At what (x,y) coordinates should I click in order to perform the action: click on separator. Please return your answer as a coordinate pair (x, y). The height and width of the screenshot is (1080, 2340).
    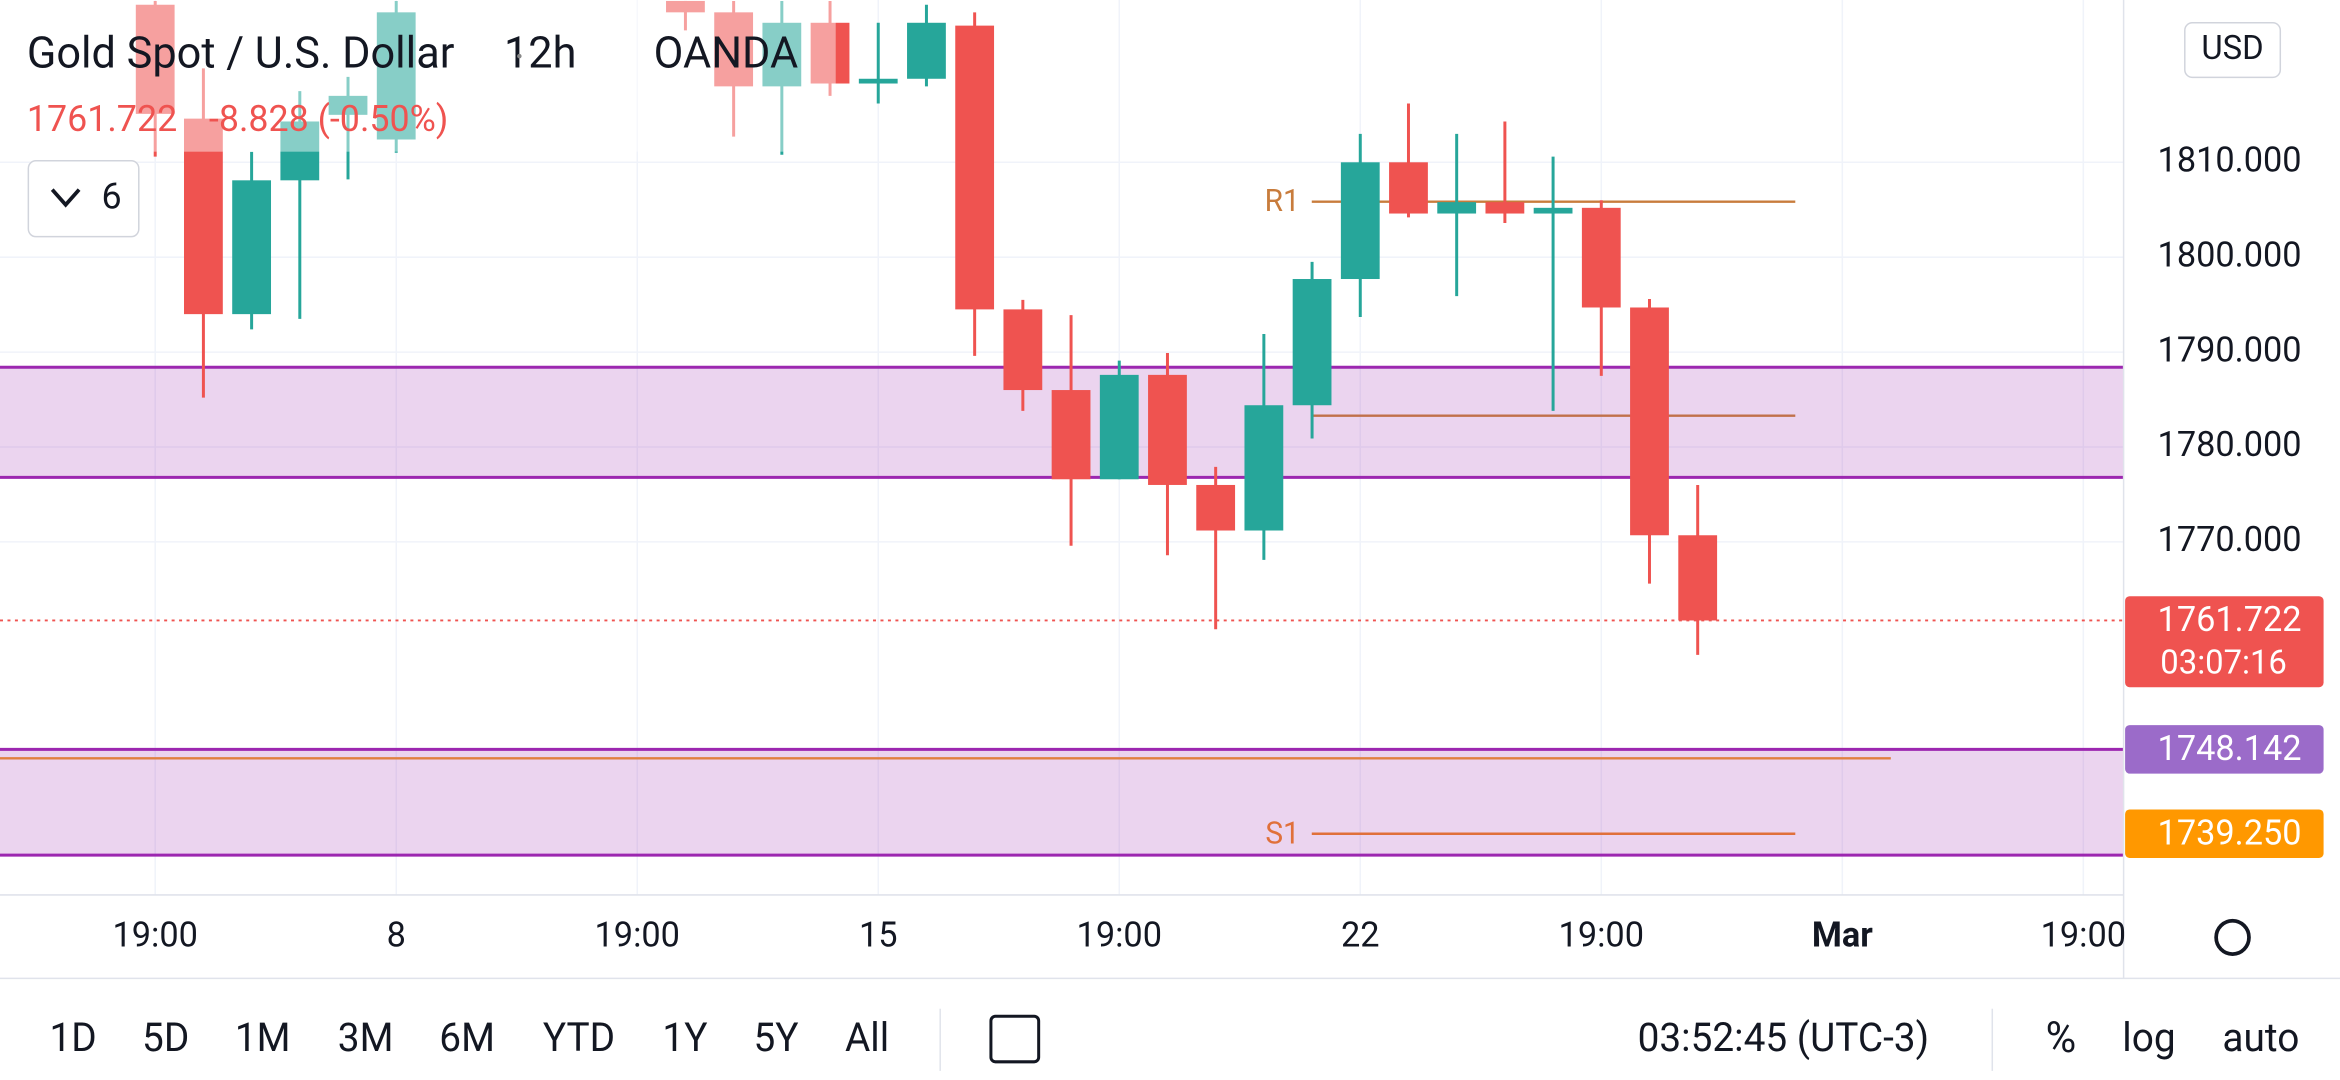
    Looking at the image, I should click on (519, 56).